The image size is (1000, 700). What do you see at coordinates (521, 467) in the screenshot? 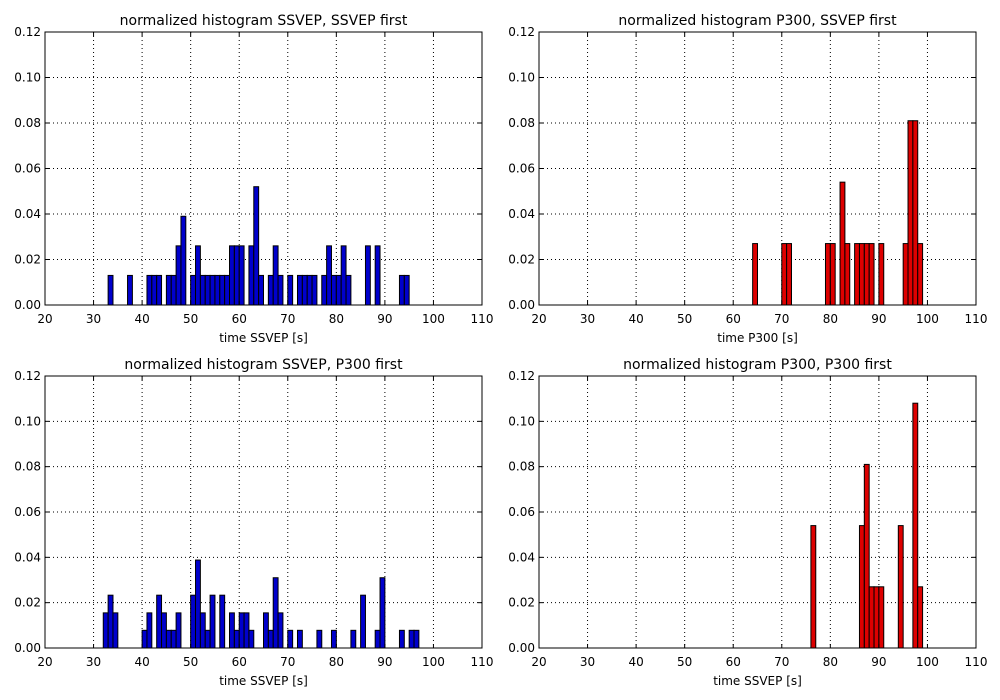
I see `y-tick-label: 0.08` at bounding box center [521, 467].